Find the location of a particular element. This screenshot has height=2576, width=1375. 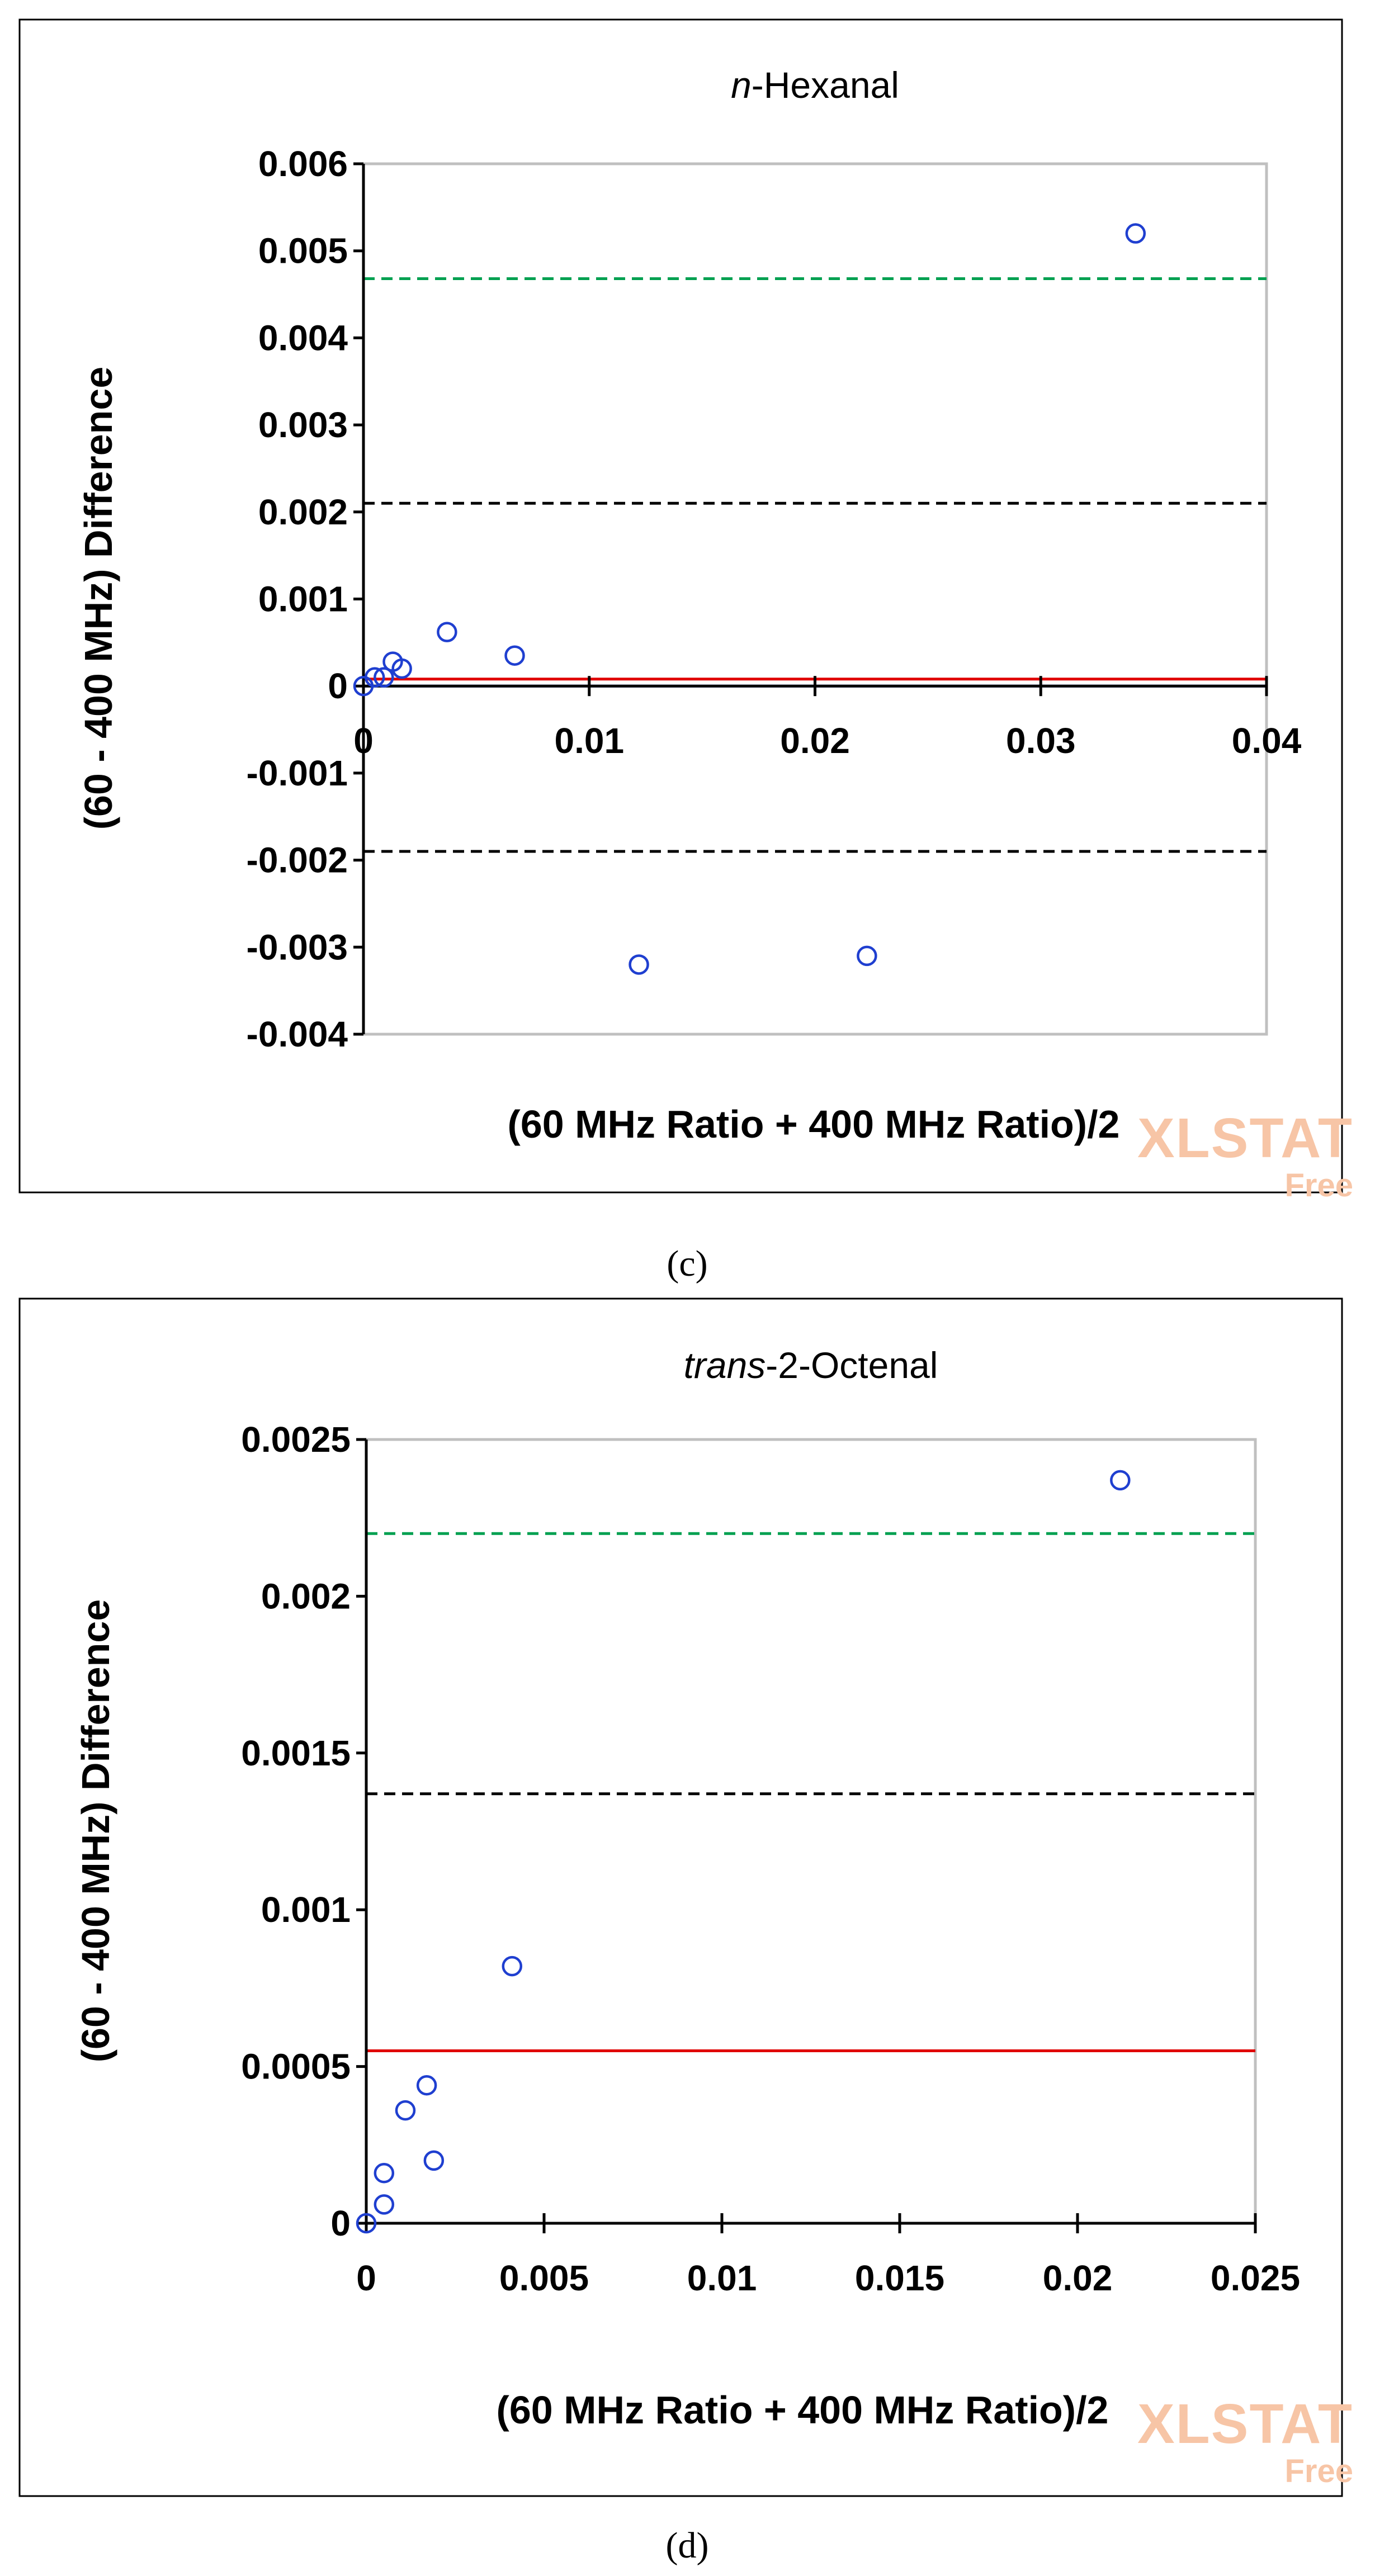

x-tick-label: 0.015 is located at coordinates (900, 2278).